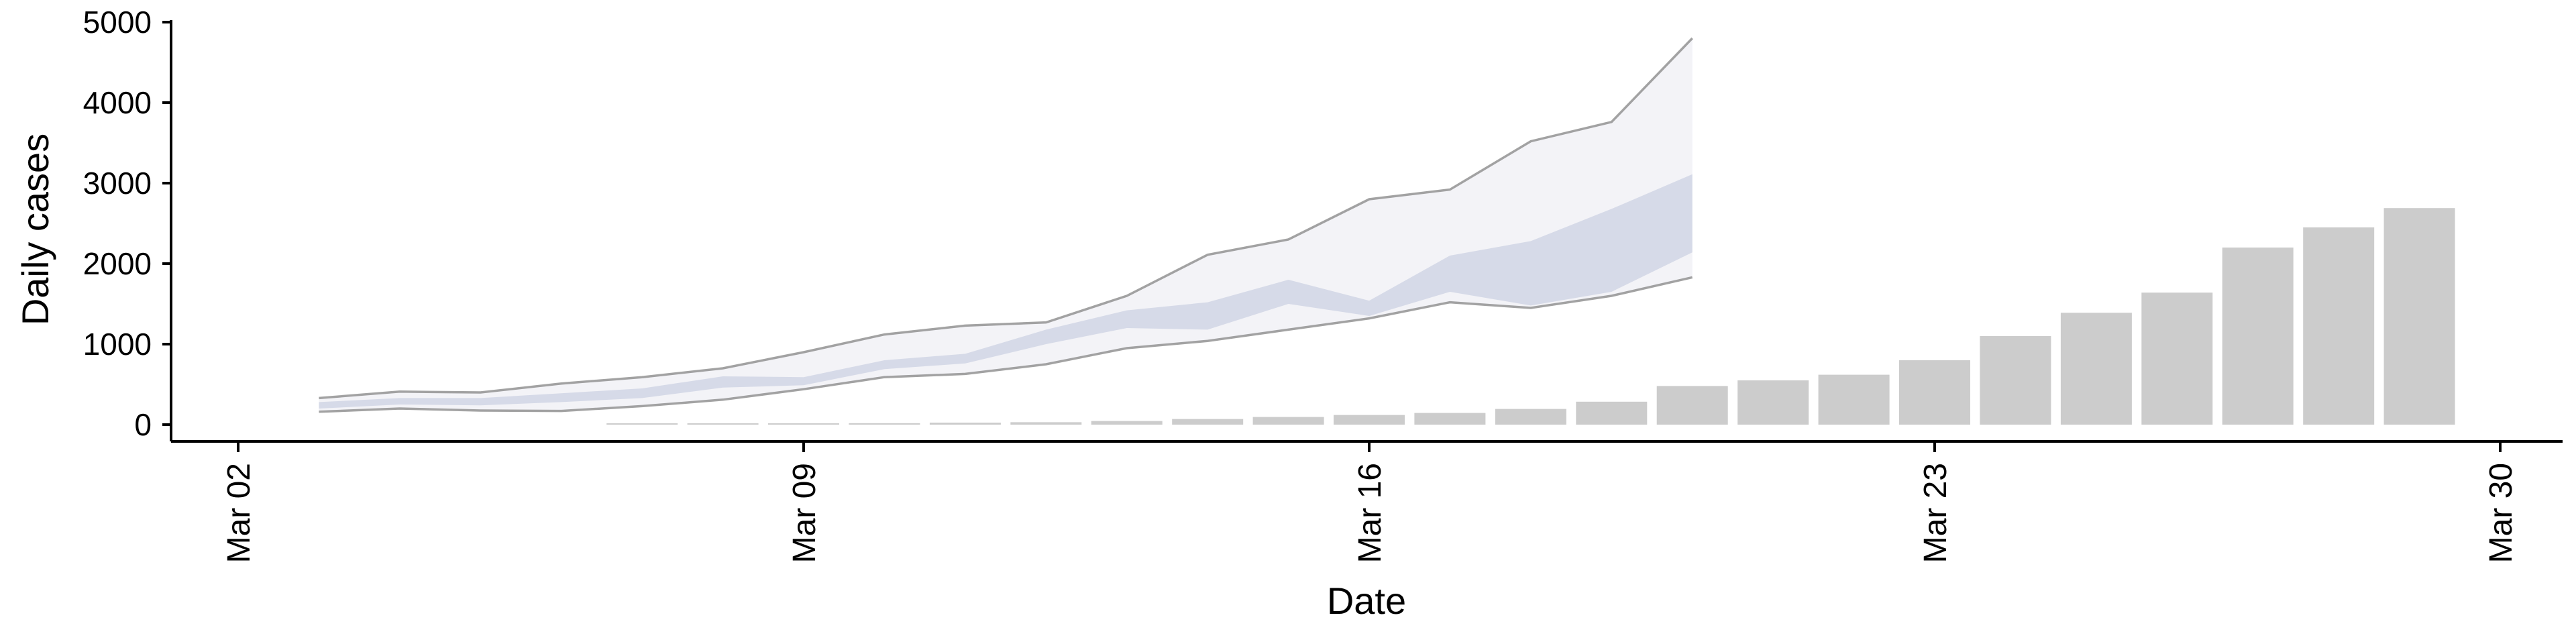  What do you see at coordinates (804, 513) in the screenshot?
I see `x-tick-label: Mar 09` at bounding box center [804, 513].